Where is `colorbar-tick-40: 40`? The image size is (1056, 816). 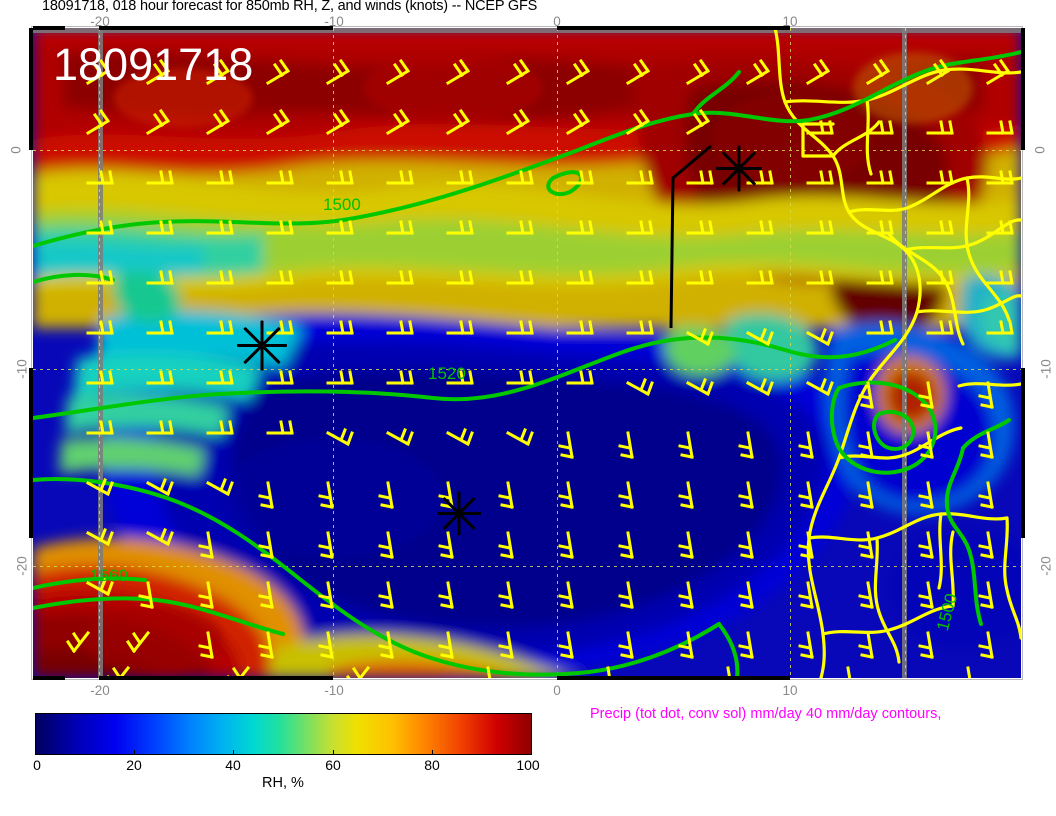
colorbar-tick-40: 40 is located at coordinates (233, 765).